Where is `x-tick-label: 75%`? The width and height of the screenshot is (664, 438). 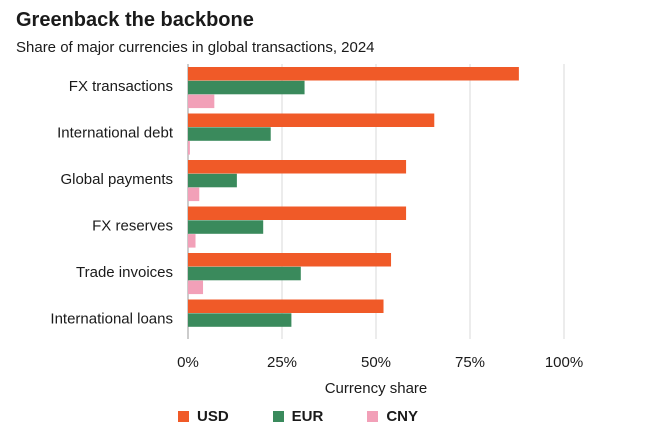 x-tick-label: 75% is located at coordinates (470, 362).